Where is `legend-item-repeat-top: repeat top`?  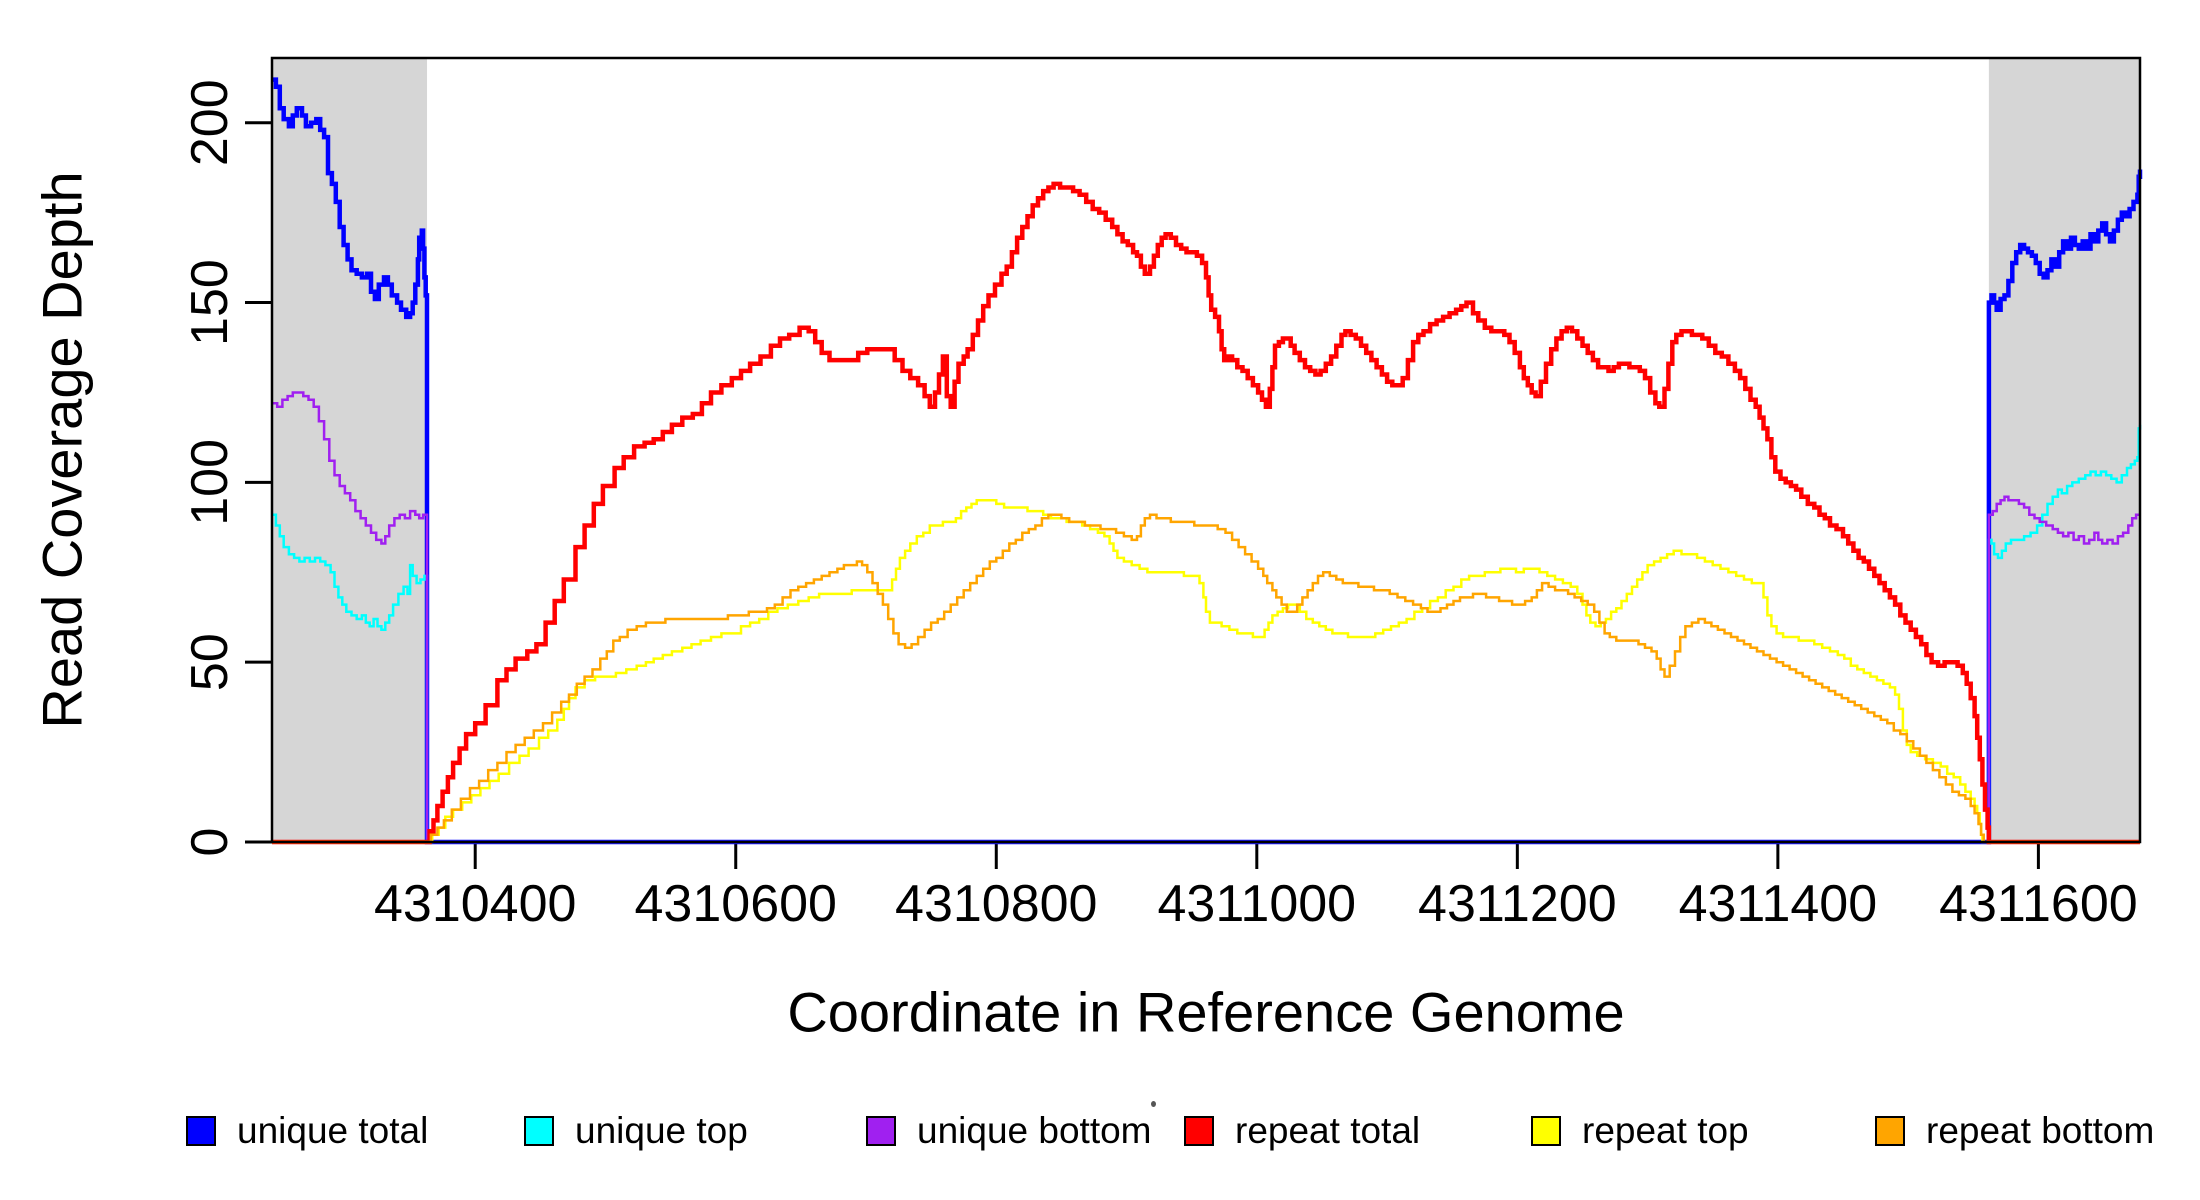
legend-item-repeat-top: repeat top is located at coordinates (1640, 1130).